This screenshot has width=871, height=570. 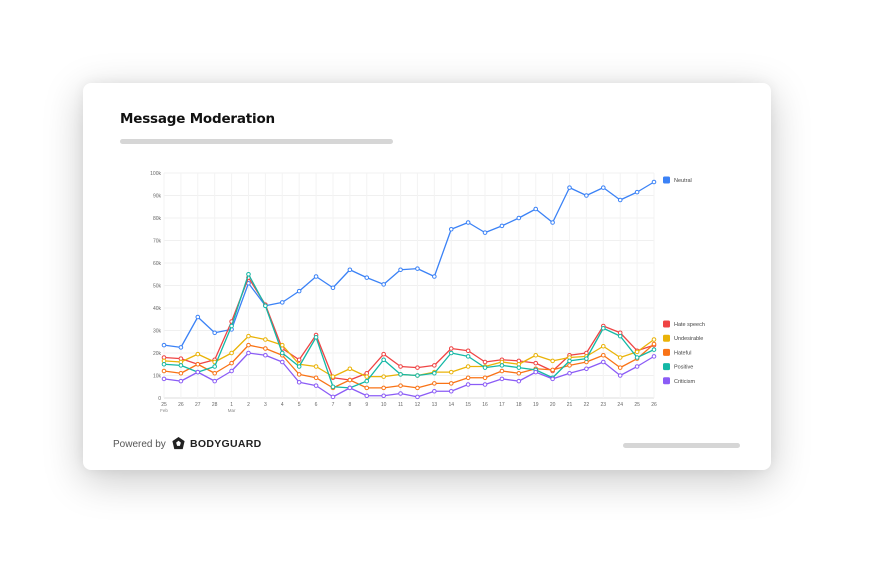 I want to click on brand-name: BODYGUARD, so click(x=226, y=443).